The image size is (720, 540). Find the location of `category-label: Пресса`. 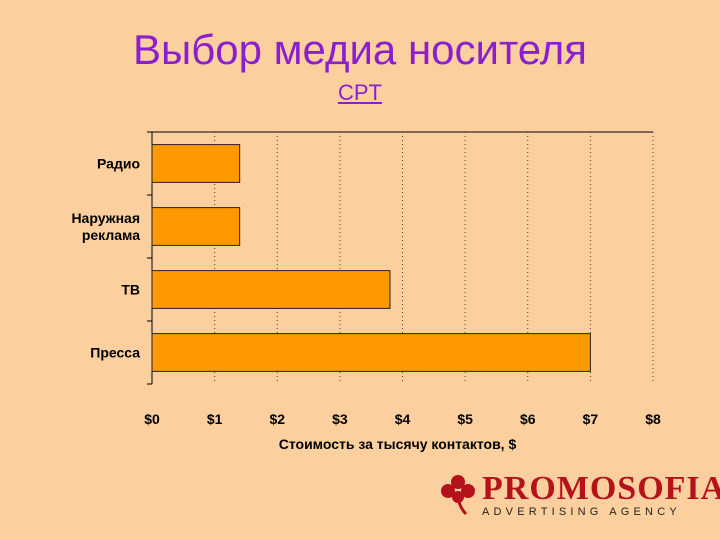

category-label: Пресса is located at coordinates (115, 353).